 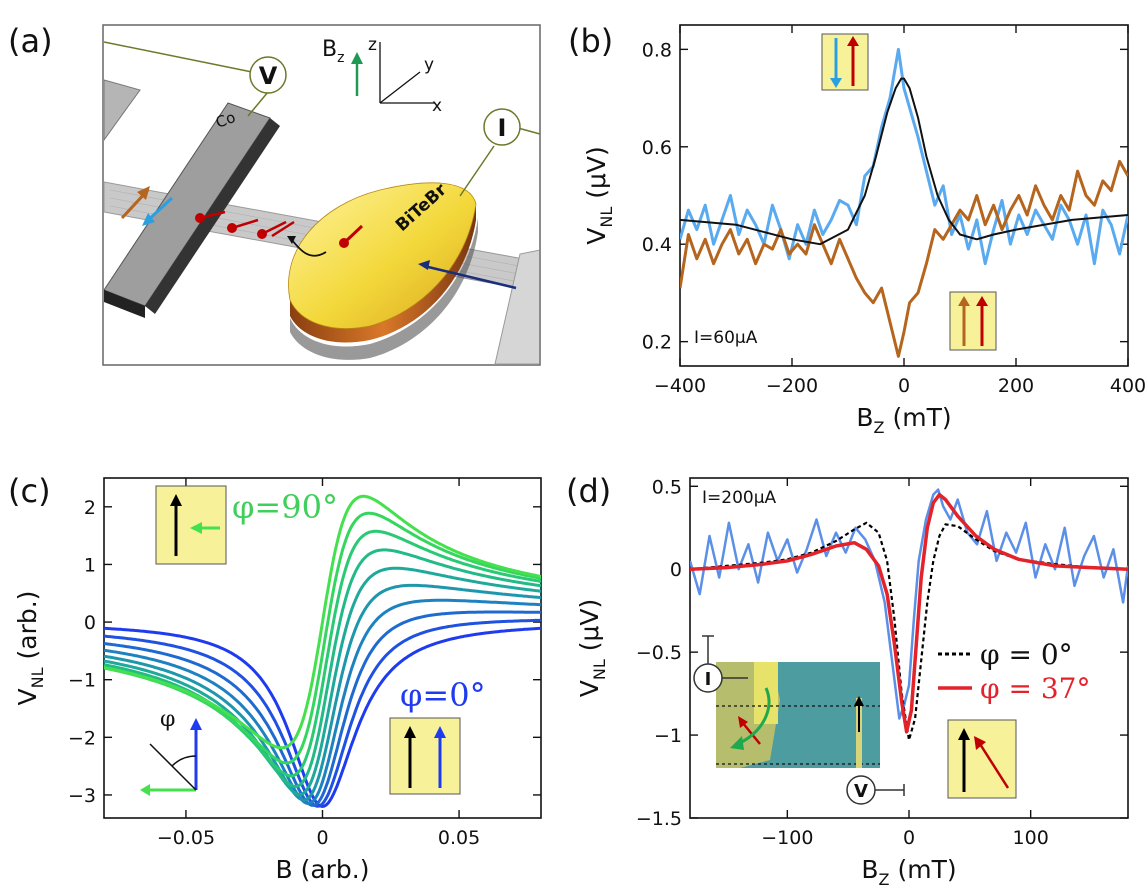 I want to click on phi0-label: φ=0°, so click(x=443, y=695).